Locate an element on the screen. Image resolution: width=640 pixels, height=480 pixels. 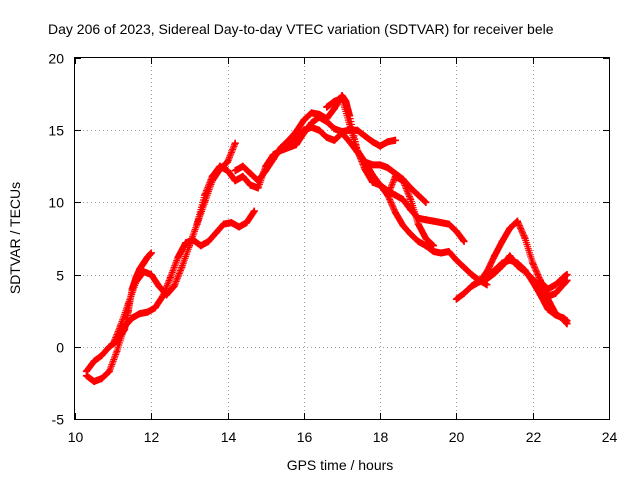
x-tick-label: 10 is located at coordinates (76, 437).